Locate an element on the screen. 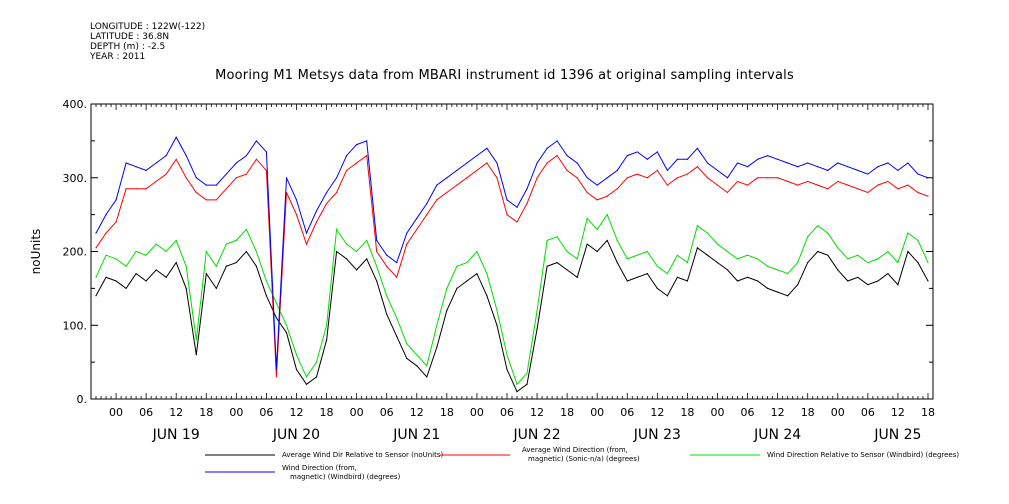 Image resolution: width=1009 pixels, height=504 pixels. y-tick-label: 300. is located at coordinates (75, 178).